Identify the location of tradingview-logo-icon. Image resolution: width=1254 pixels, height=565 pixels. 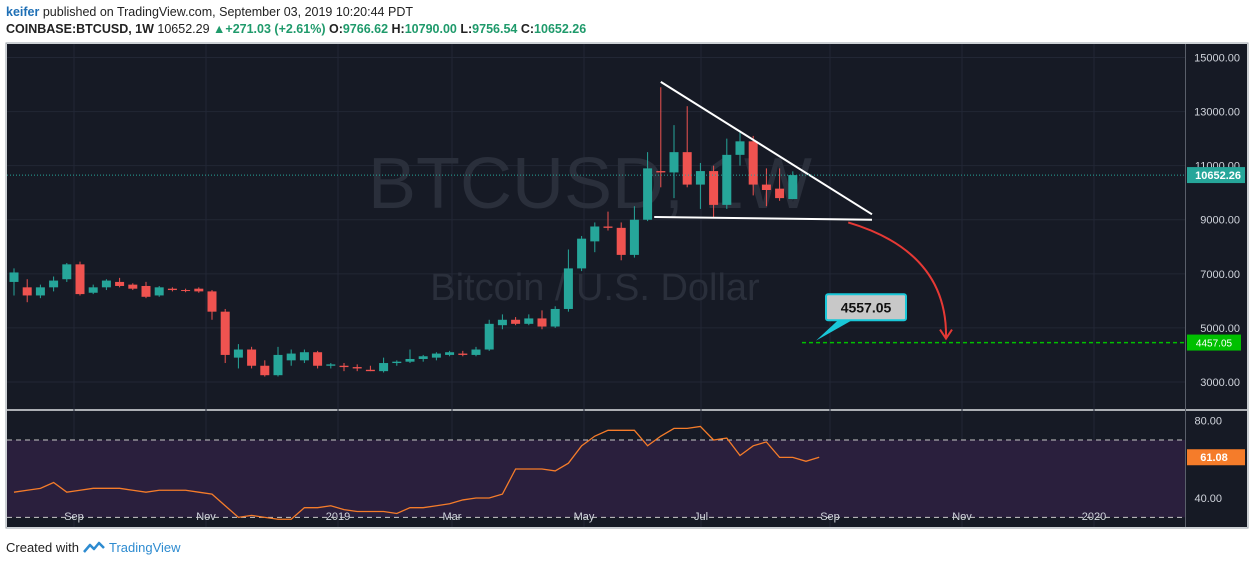
(94, 547).